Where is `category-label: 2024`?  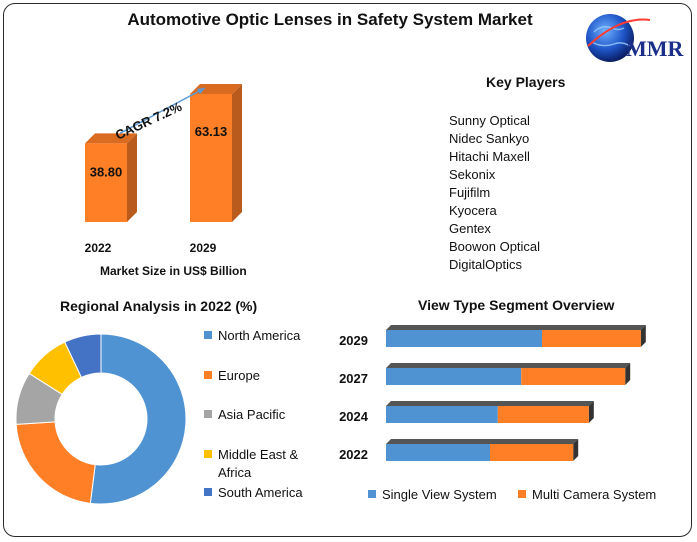 category-label: 2024 is located at coordinates (354, 416).